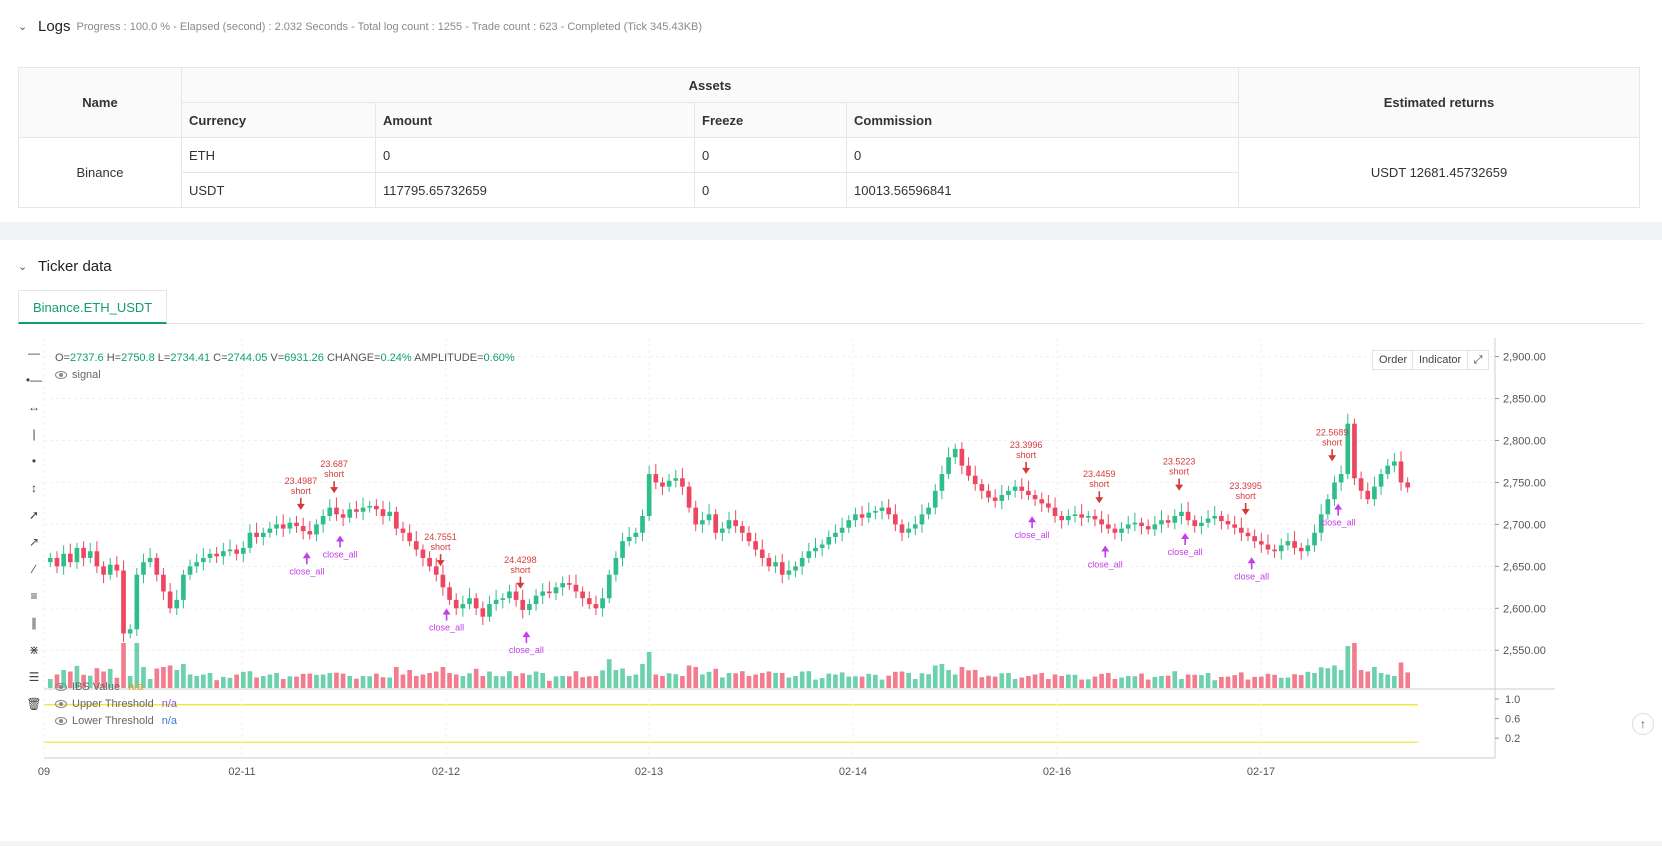 This screenshot has width=1662, height=846. Describe the element at coordinates (34, 515) in the screenshot. I see `trend-line-icon: ➚` at that location.